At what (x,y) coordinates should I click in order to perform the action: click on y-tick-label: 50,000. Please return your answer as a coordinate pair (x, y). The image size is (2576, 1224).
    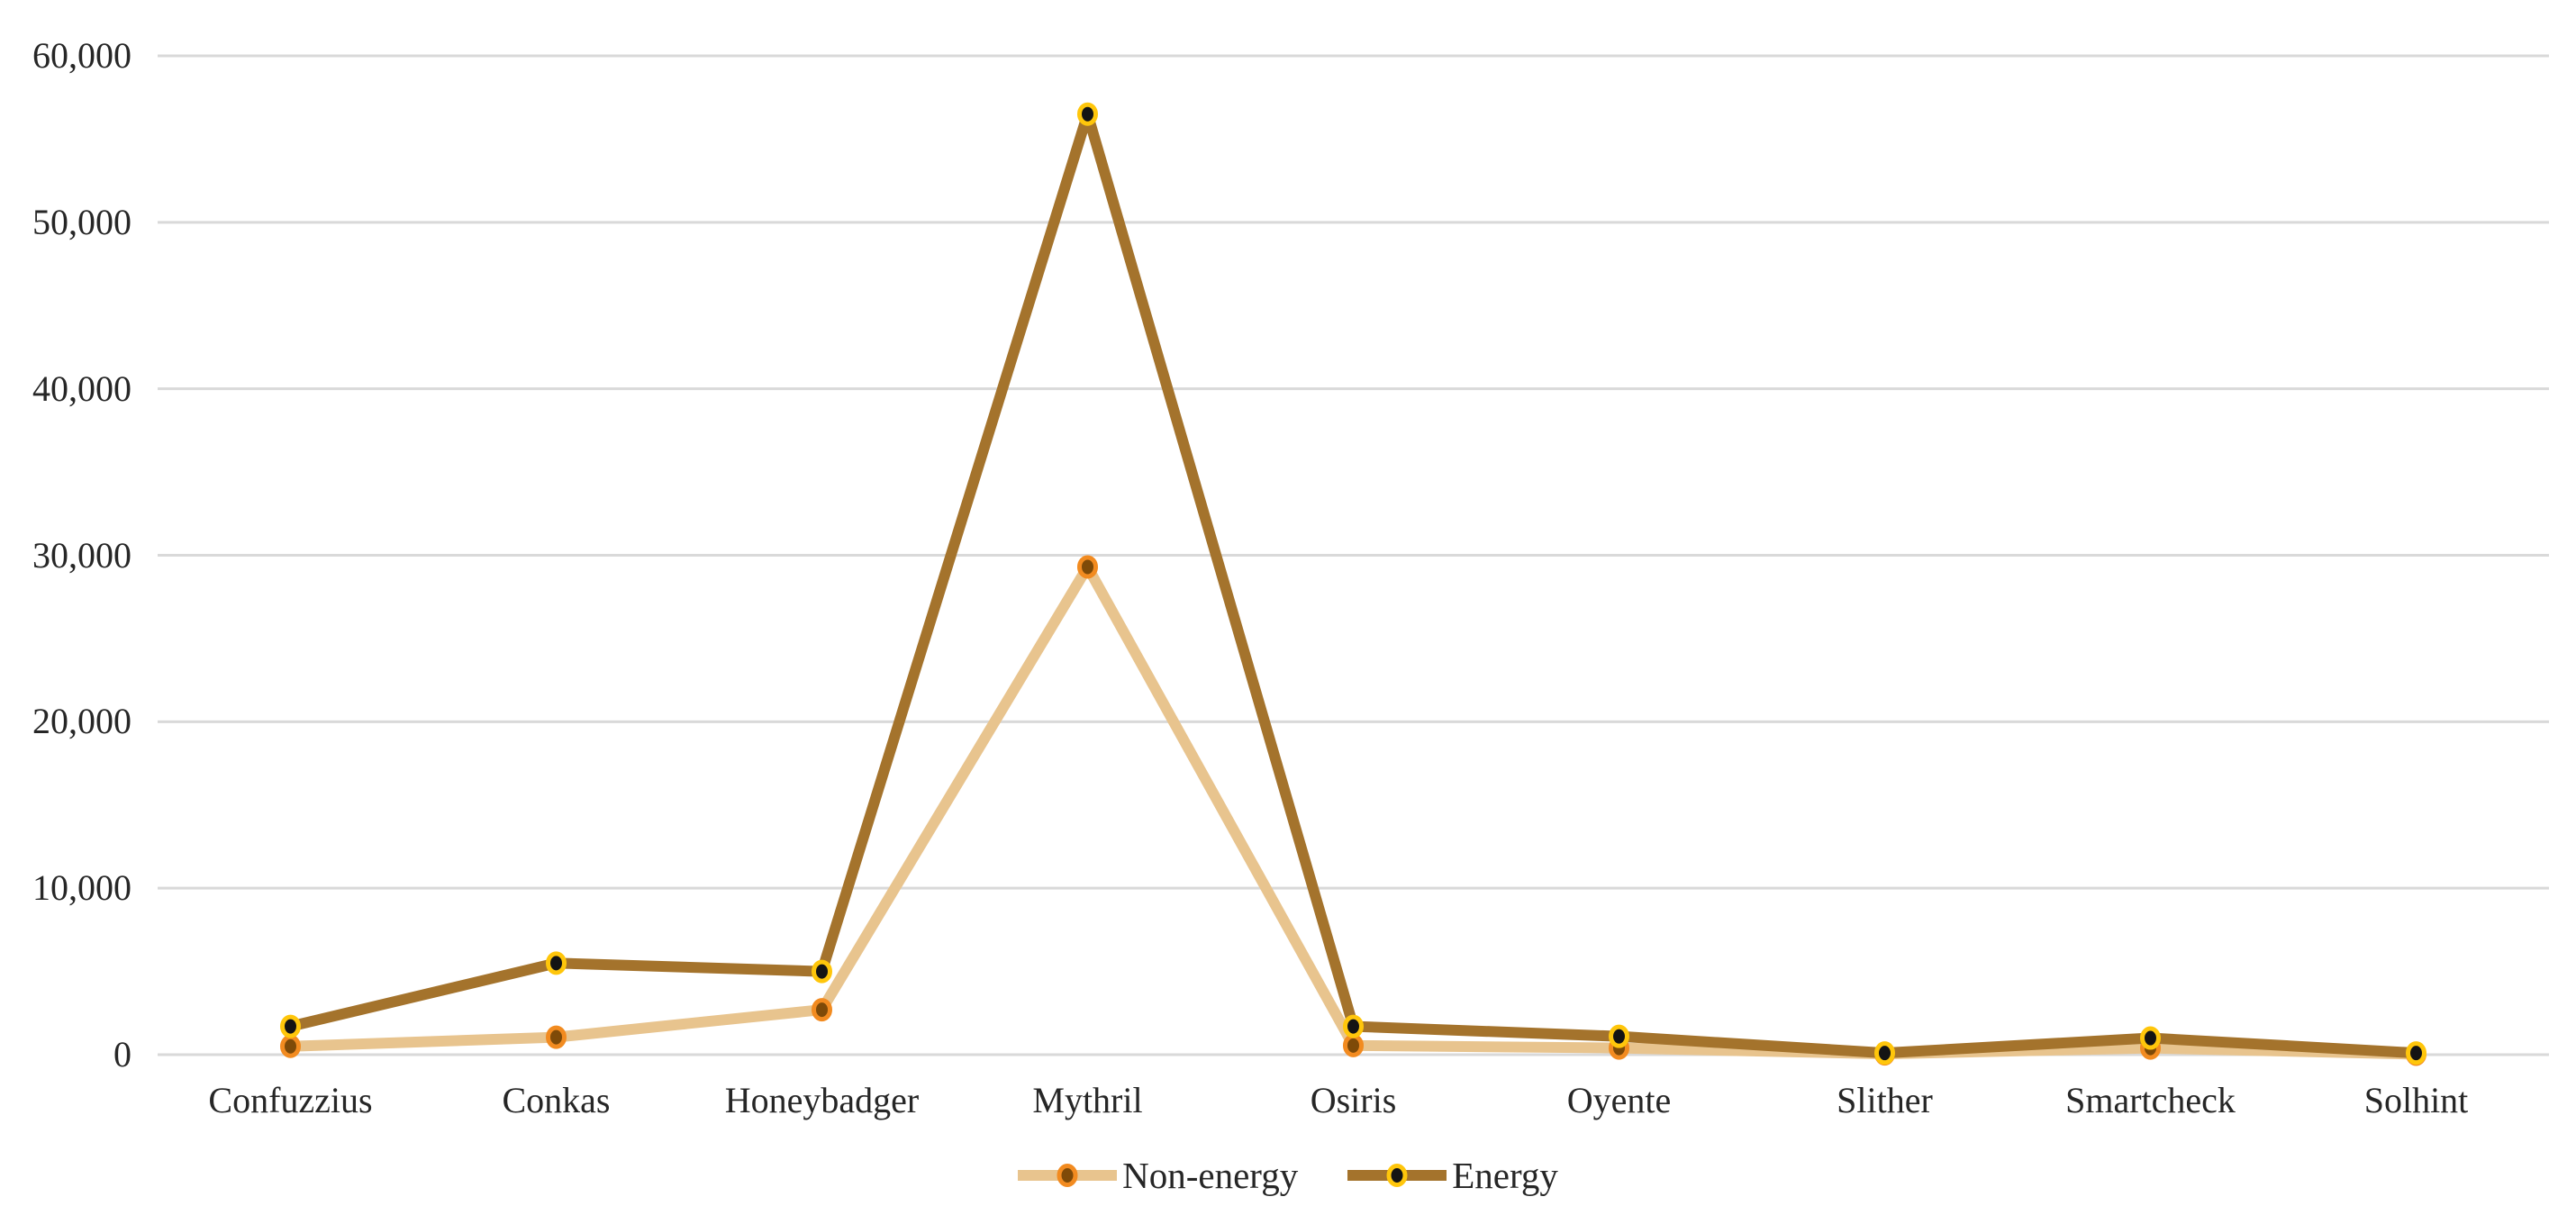
    Looking at the image, I should click on (82, 222).